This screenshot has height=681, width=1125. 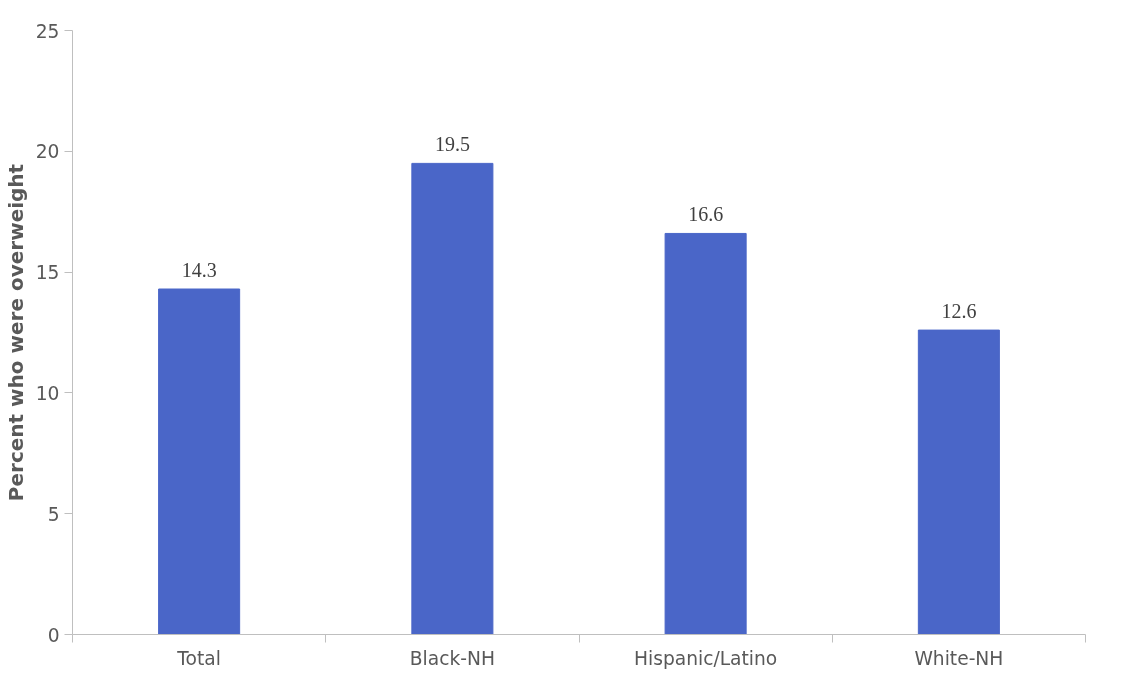 What do you see at coordinates (53, 514) in the screenshot?
I see `y-tick-label: 5` at bounding box center [53, 514].